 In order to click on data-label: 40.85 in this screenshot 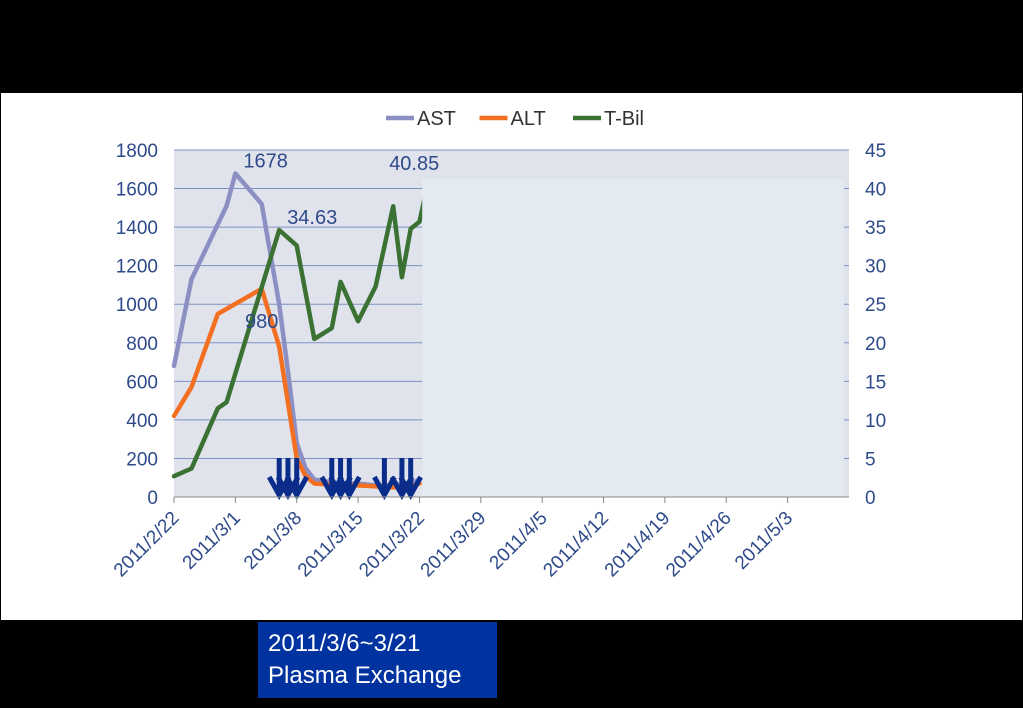, I will do `click(414, 164)`.